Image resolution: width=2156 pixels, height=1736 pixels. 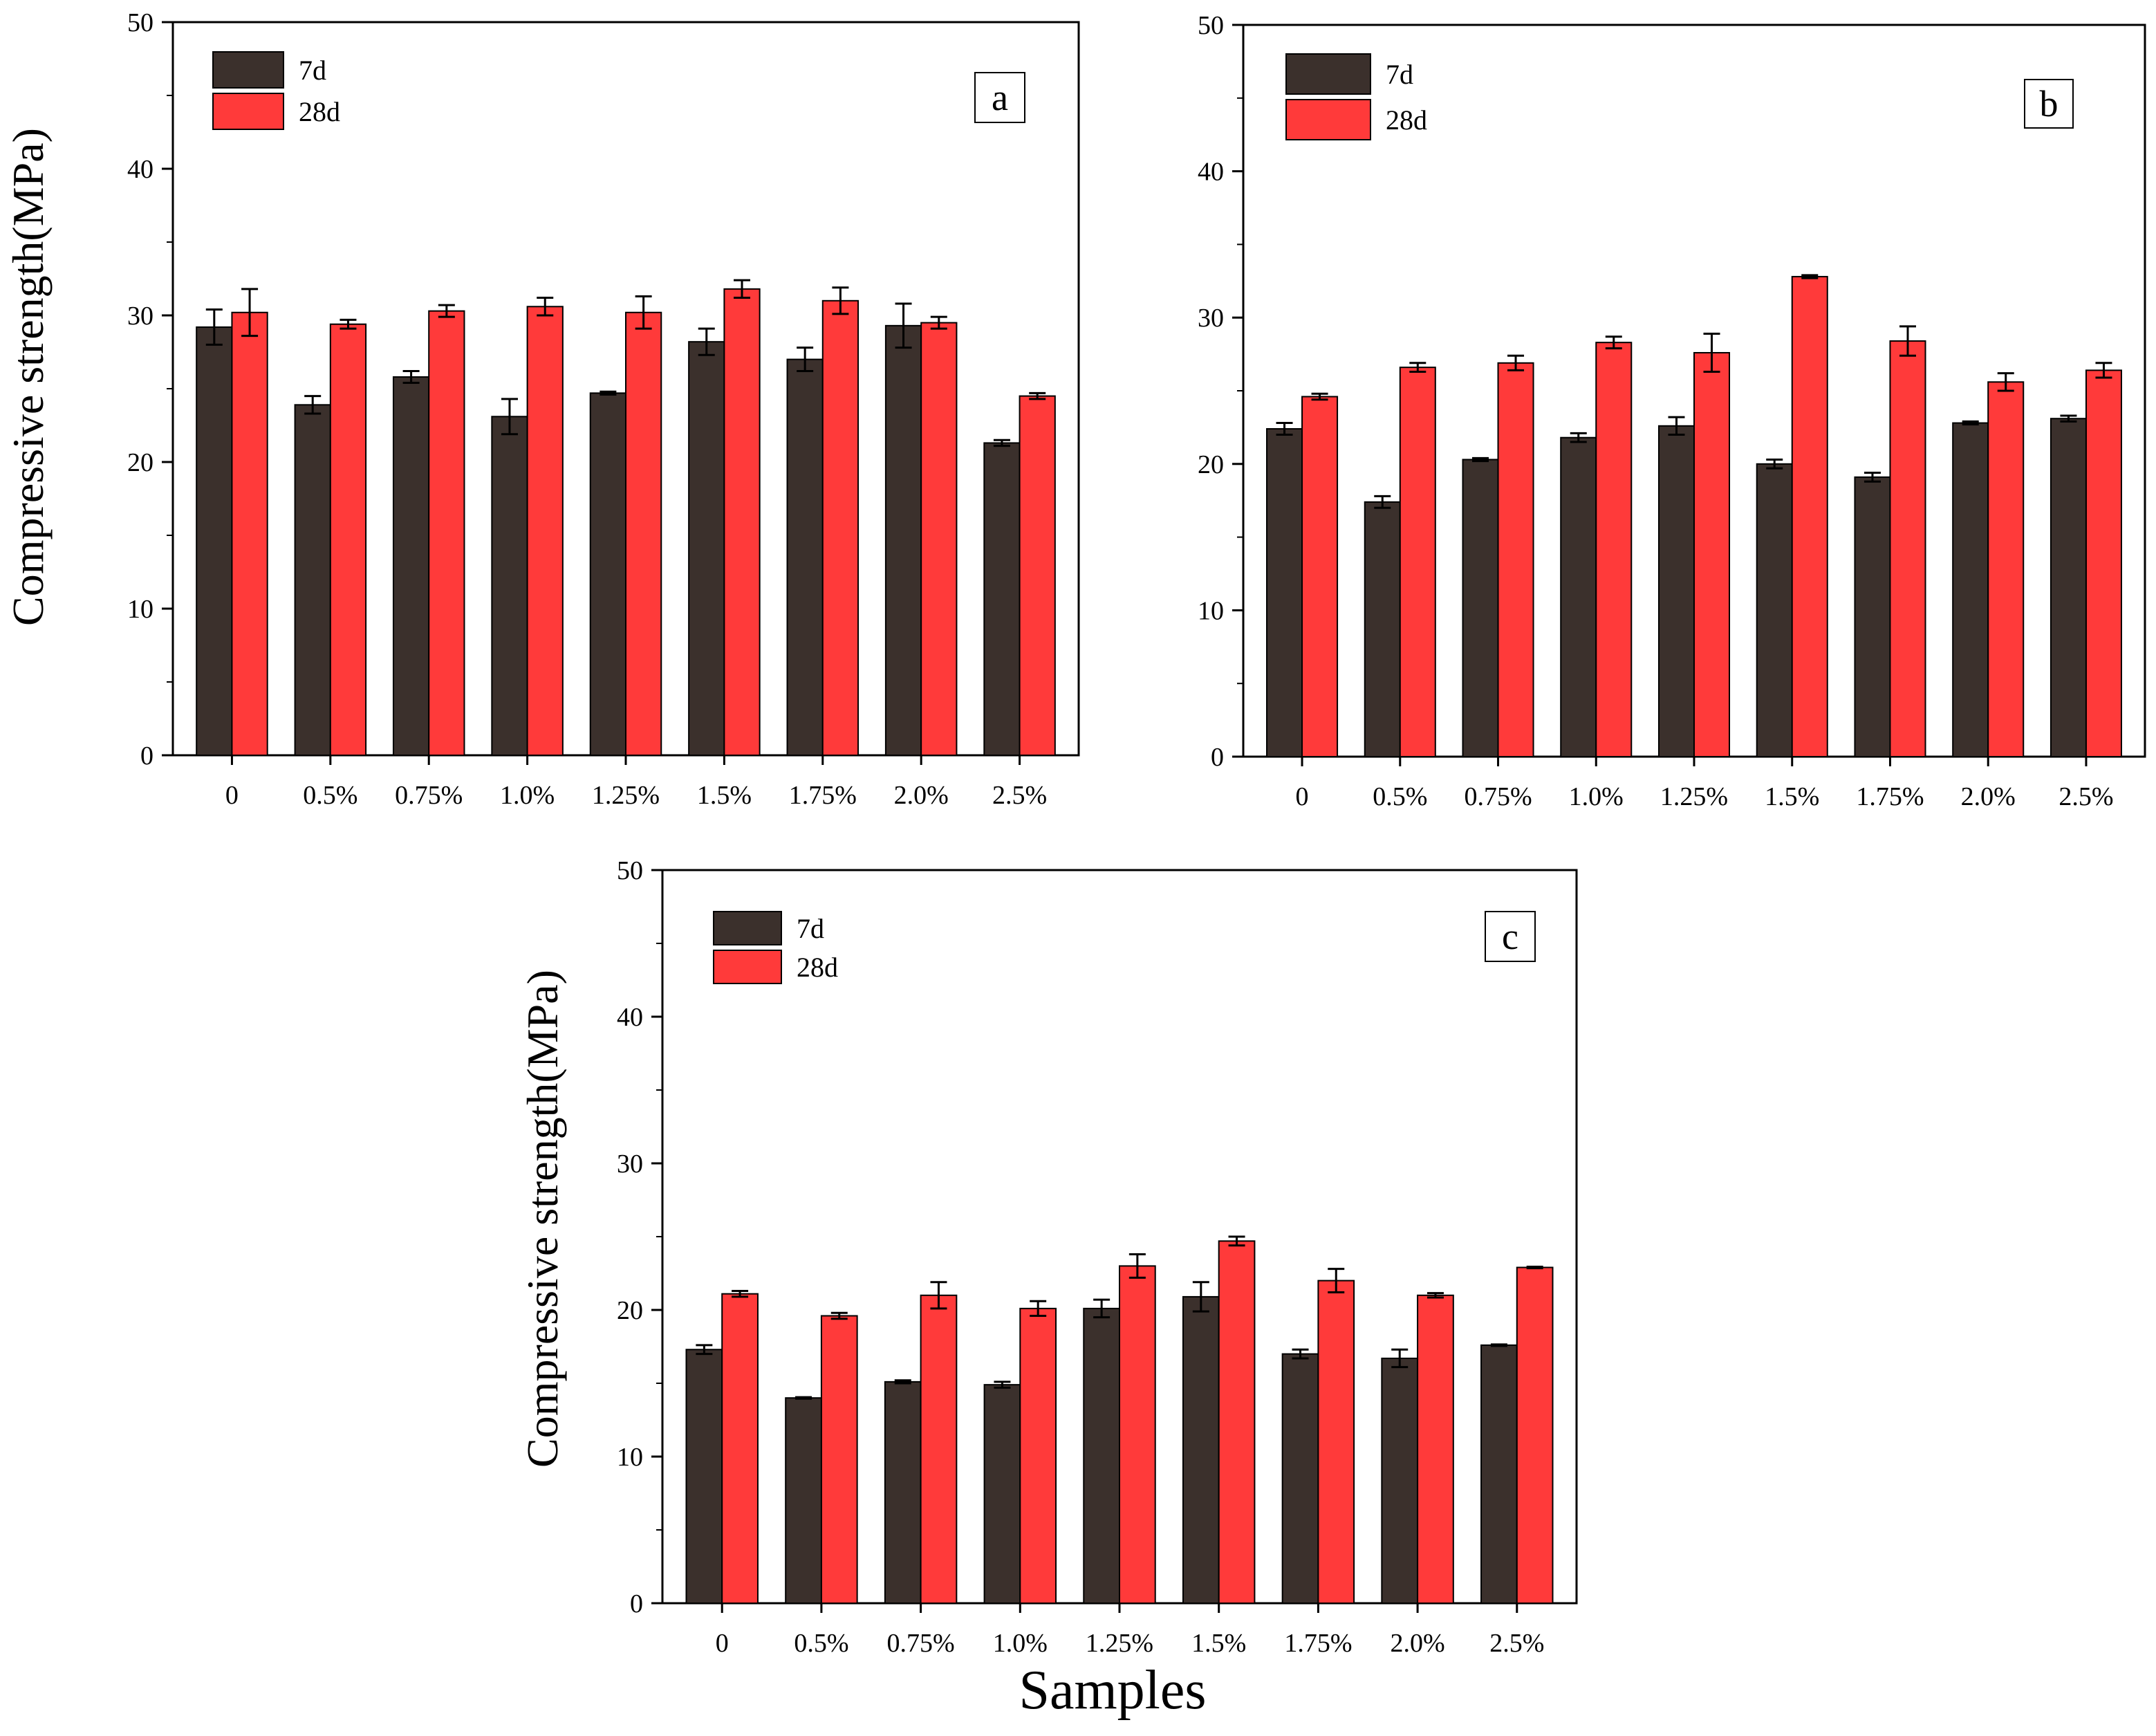 I want to click on panel-label: c, so click(x=1510, y=936).